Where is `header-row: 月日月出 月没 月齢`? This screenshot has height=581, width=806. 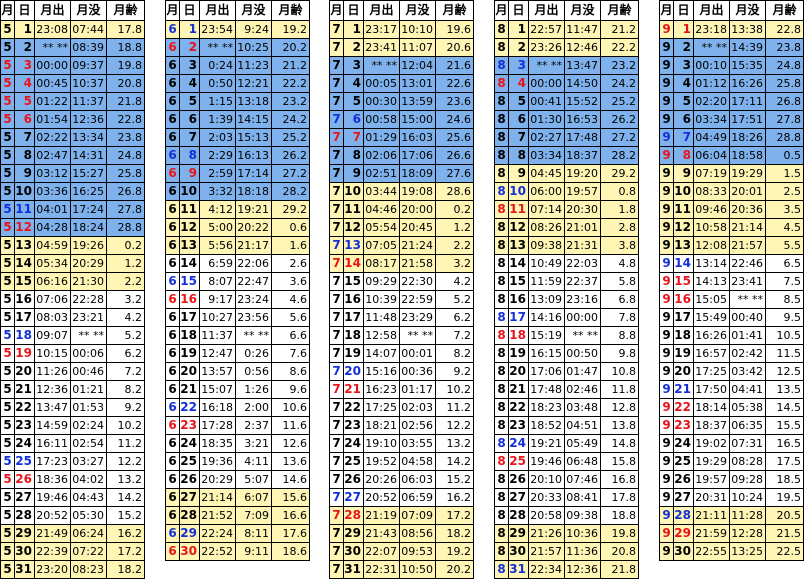 header-row: 月日月出 月没 月齢 is located at coordinates (72, 10).